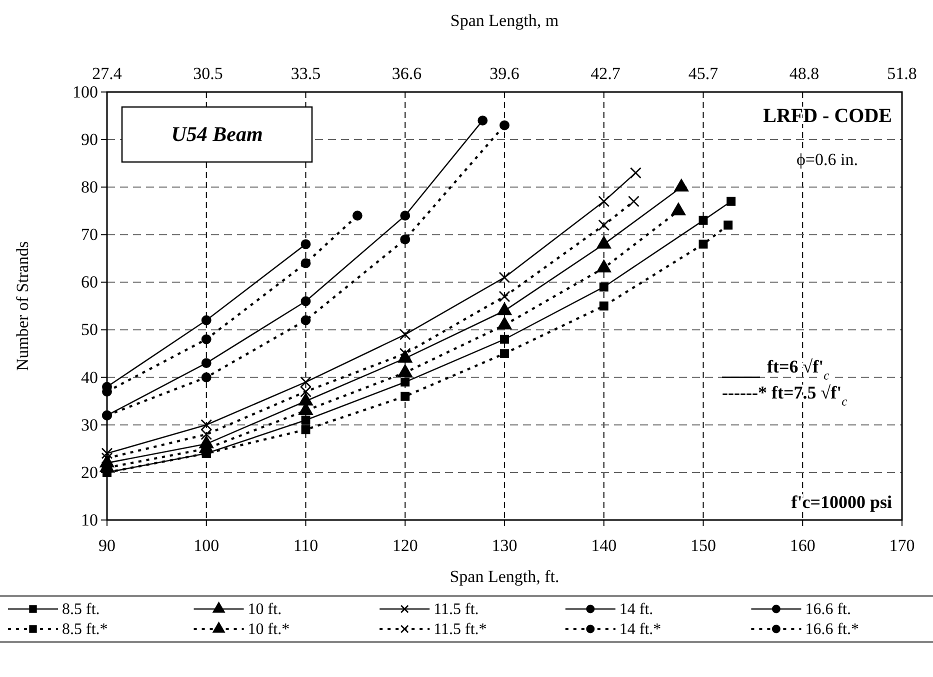 This screenshot has width=933, height=677. Describe the element at coordinates (841, 502) in the screenshot. I see `annotation: f'c=10000 psi` at that location.